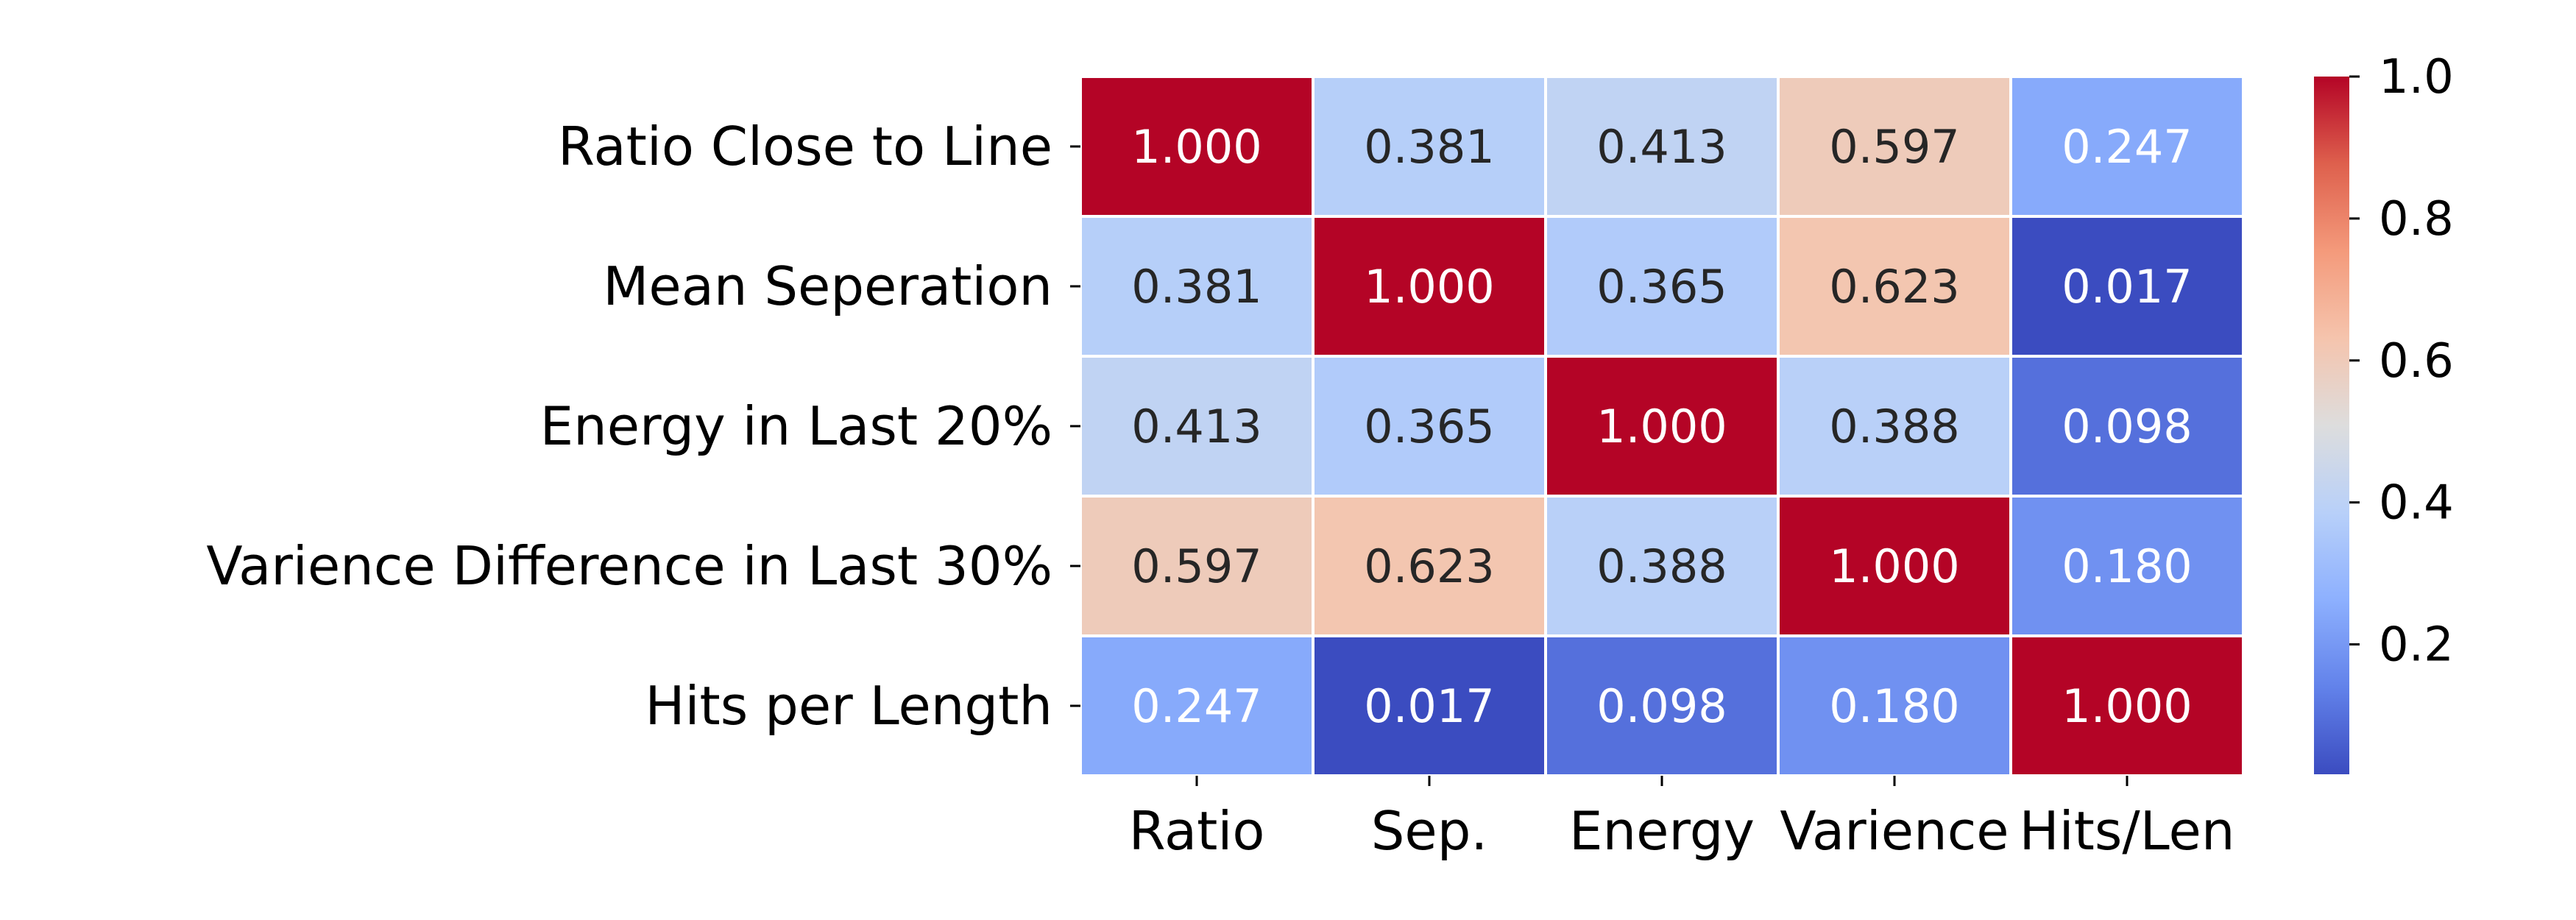  I want to click on column-label-3: Varience, so click(1895, 831).